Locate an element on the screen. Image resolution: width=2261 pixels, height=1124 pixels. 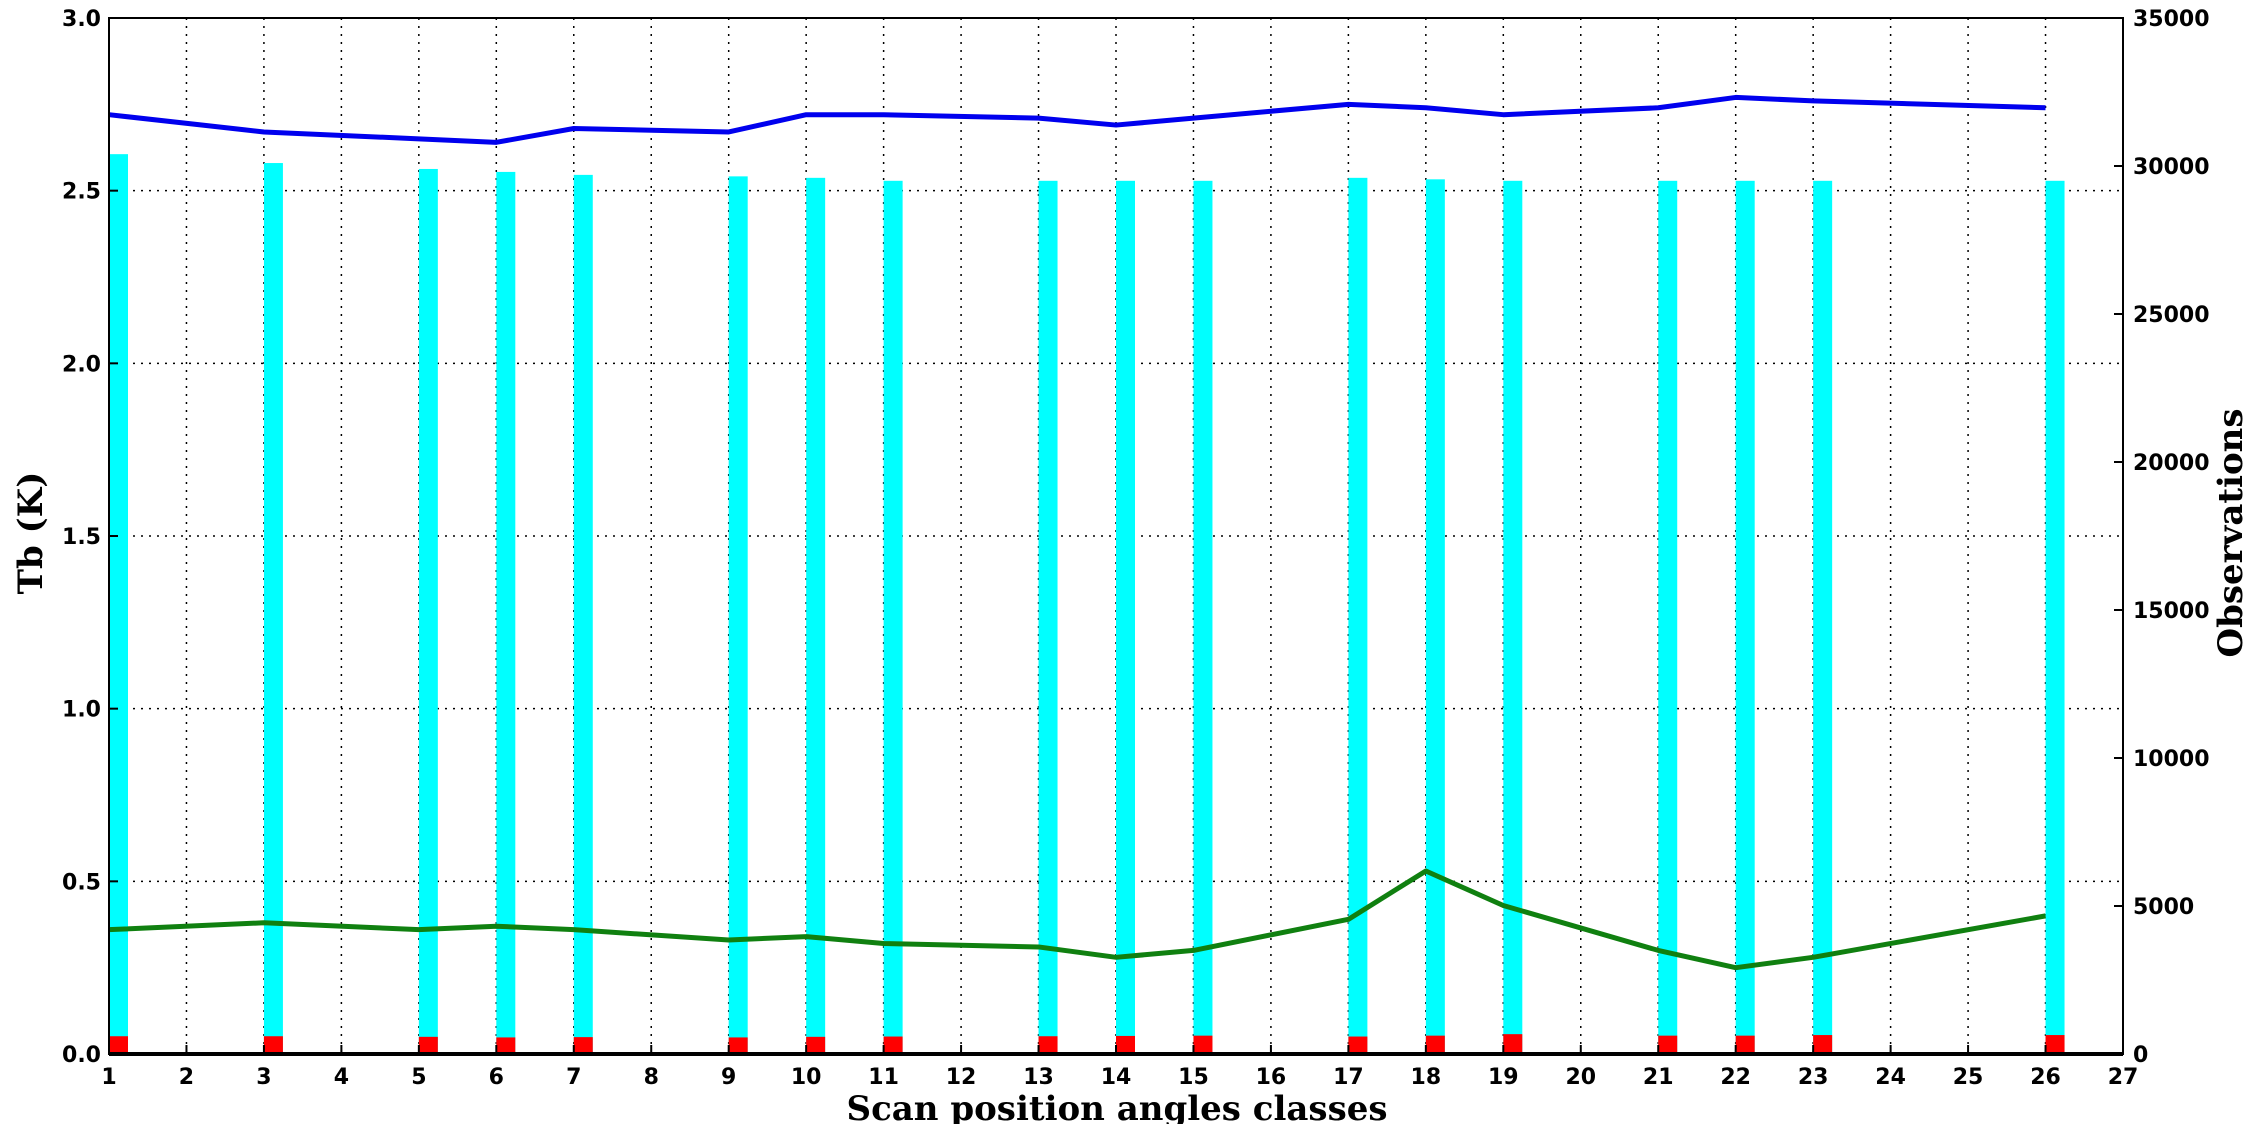
y2-tick-label: 20000 is located at coordinates (2171, 463).